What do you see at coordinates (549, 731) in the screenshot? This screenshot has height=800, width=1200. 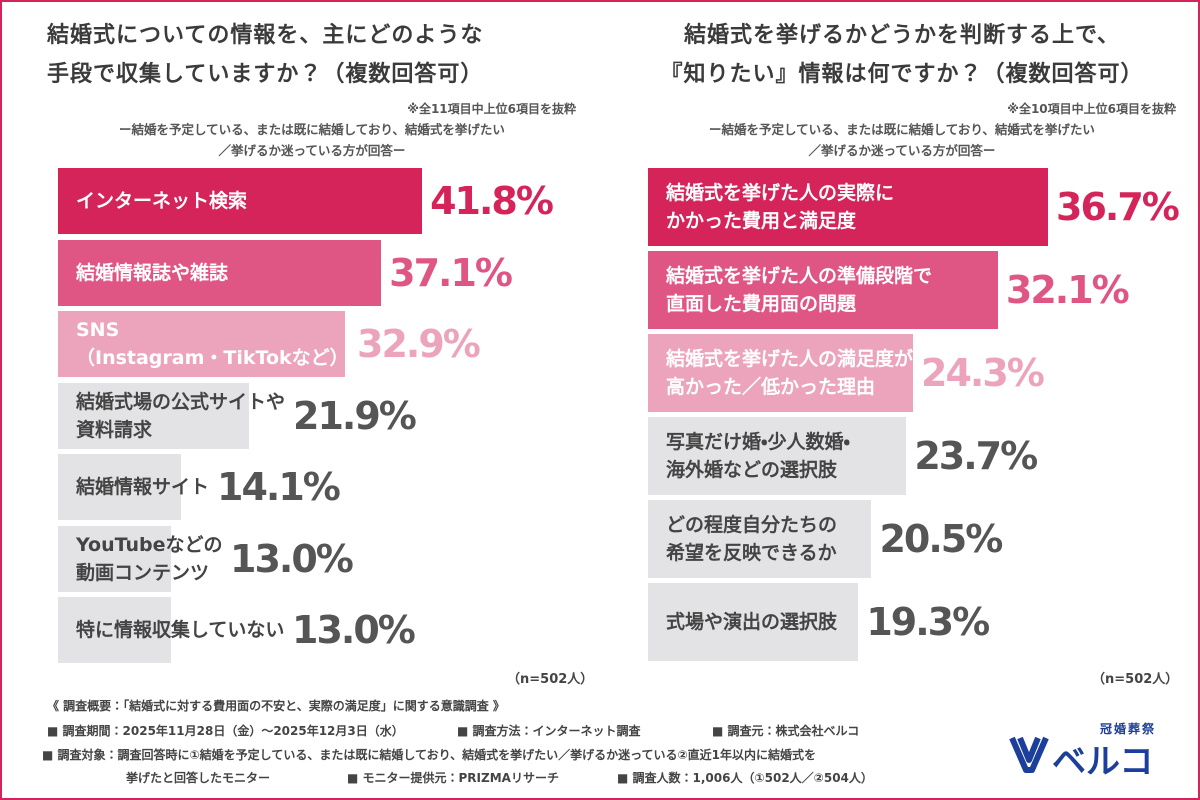 I see `footer-method: ■ 調査方法：インターネット調査` at bounding box center [549, 731].